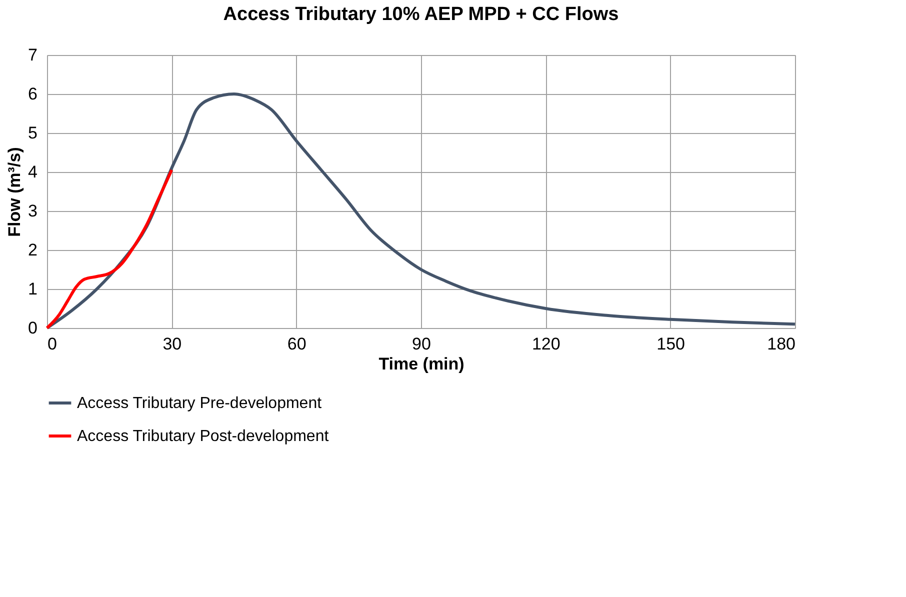 The image size is (906, 597). What do you see at coordinates (671, 344) in the screenshot?
I see `x-tick-label: 150` at bounding box center [671, 344].